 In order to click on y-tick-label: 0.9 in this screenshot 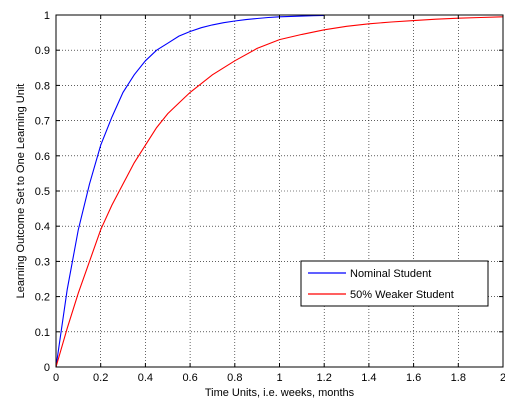, I will do `click(42, 51)`.